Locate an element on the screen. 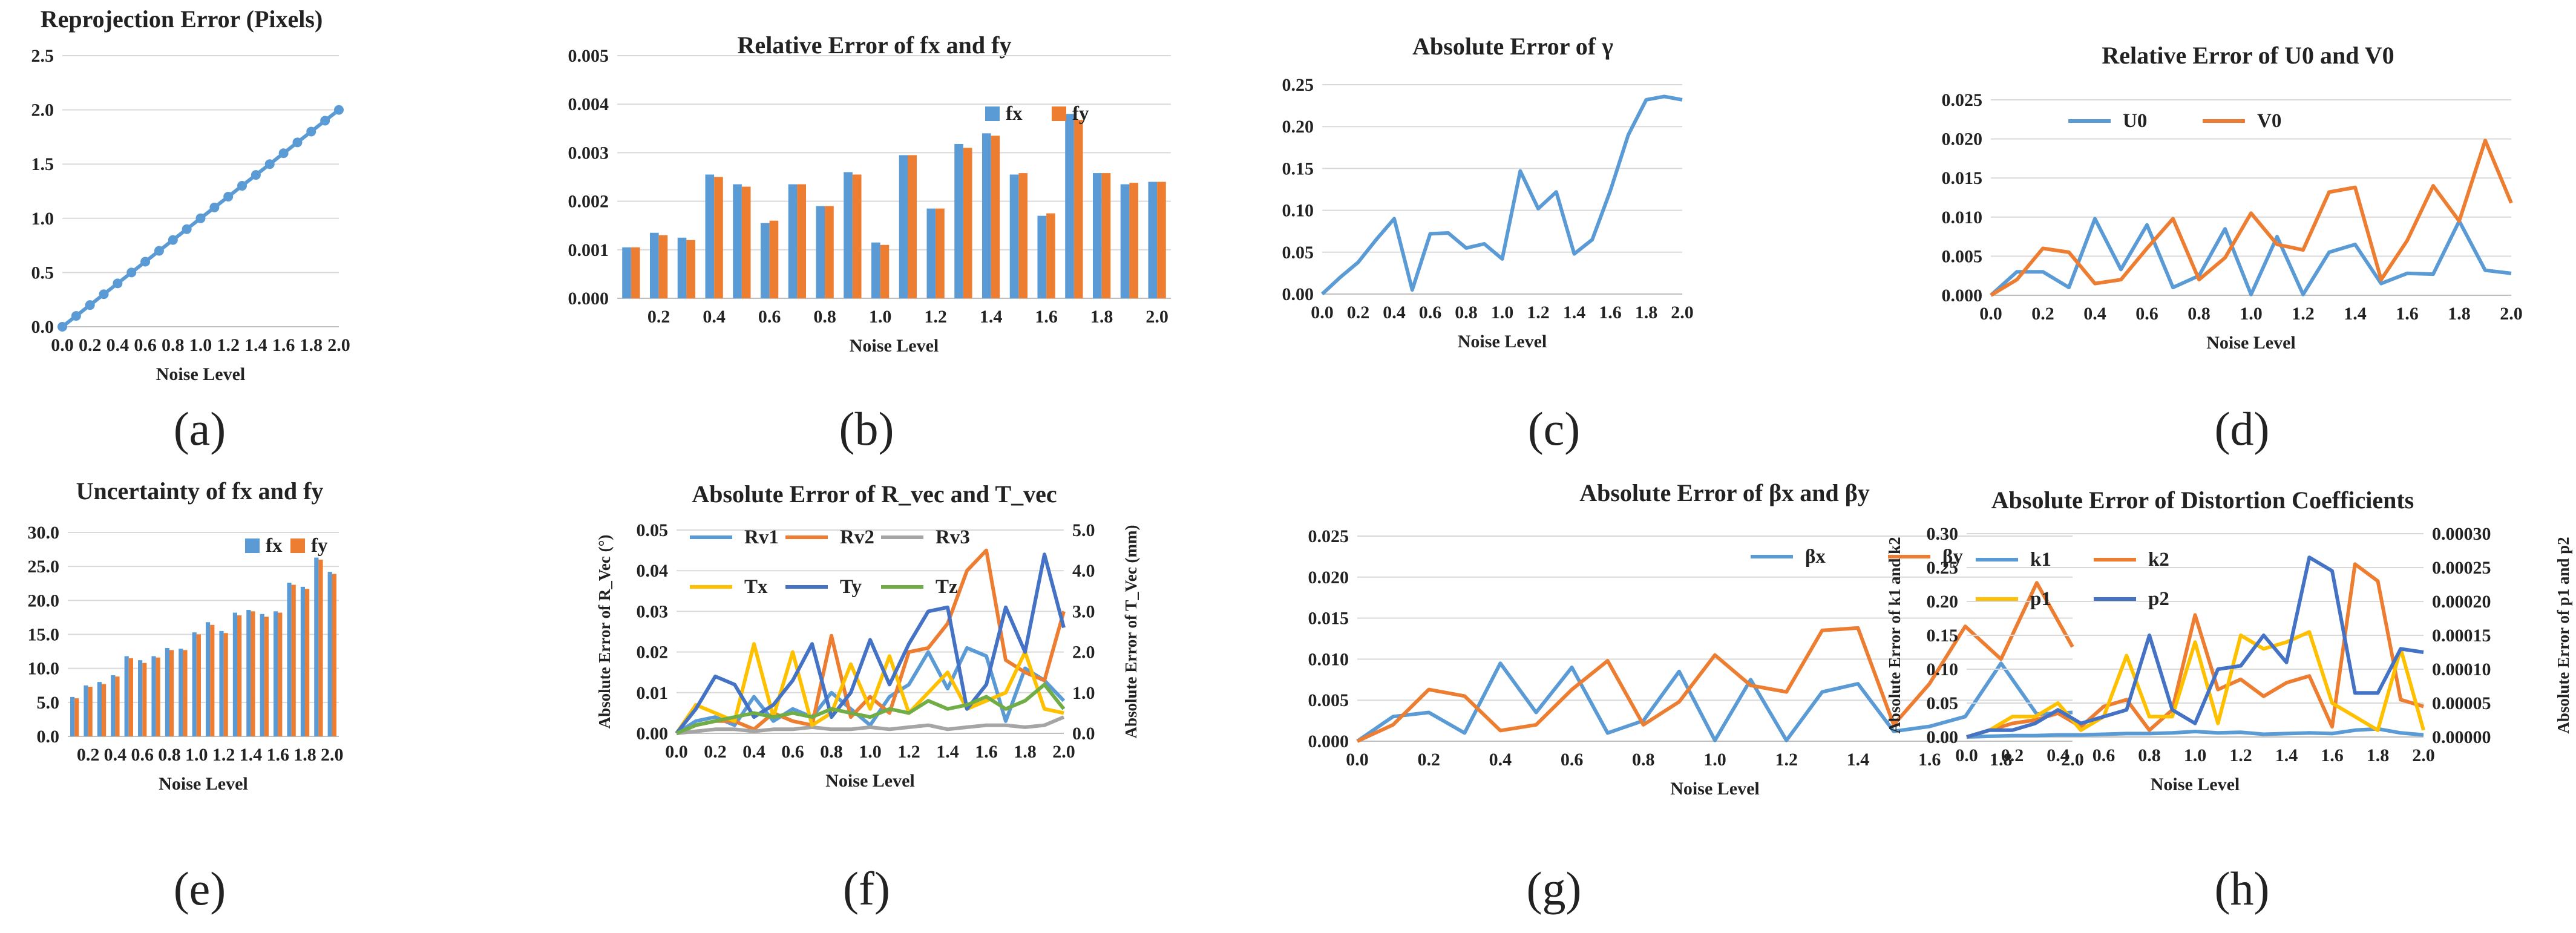  y-tick-label: 0.30 is located at coordinates (1943, 534).